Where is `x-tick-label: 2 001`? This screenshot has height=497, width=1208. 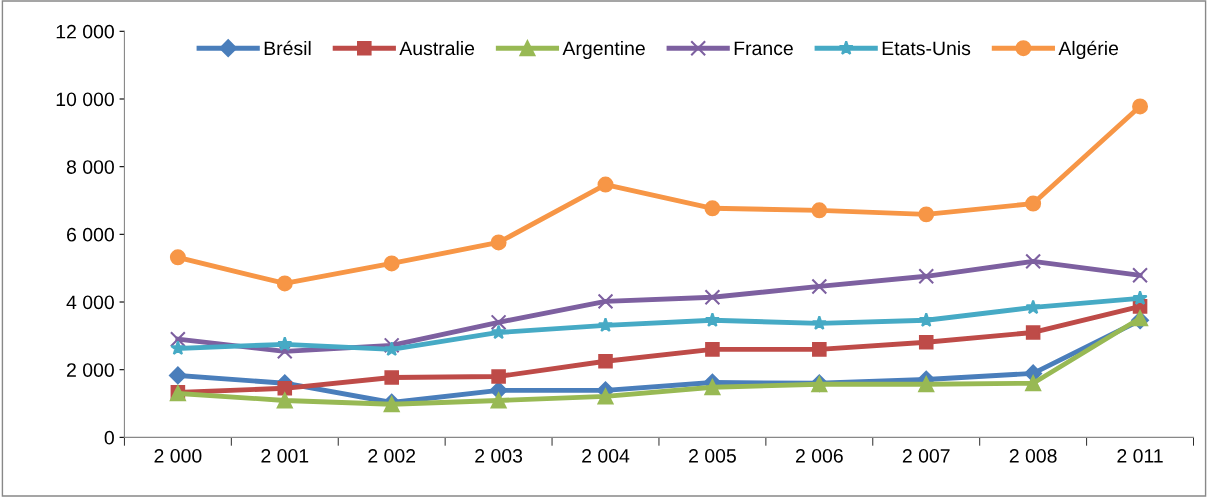 x-tick-label: 2 001 is located at coordinates (285, 455).